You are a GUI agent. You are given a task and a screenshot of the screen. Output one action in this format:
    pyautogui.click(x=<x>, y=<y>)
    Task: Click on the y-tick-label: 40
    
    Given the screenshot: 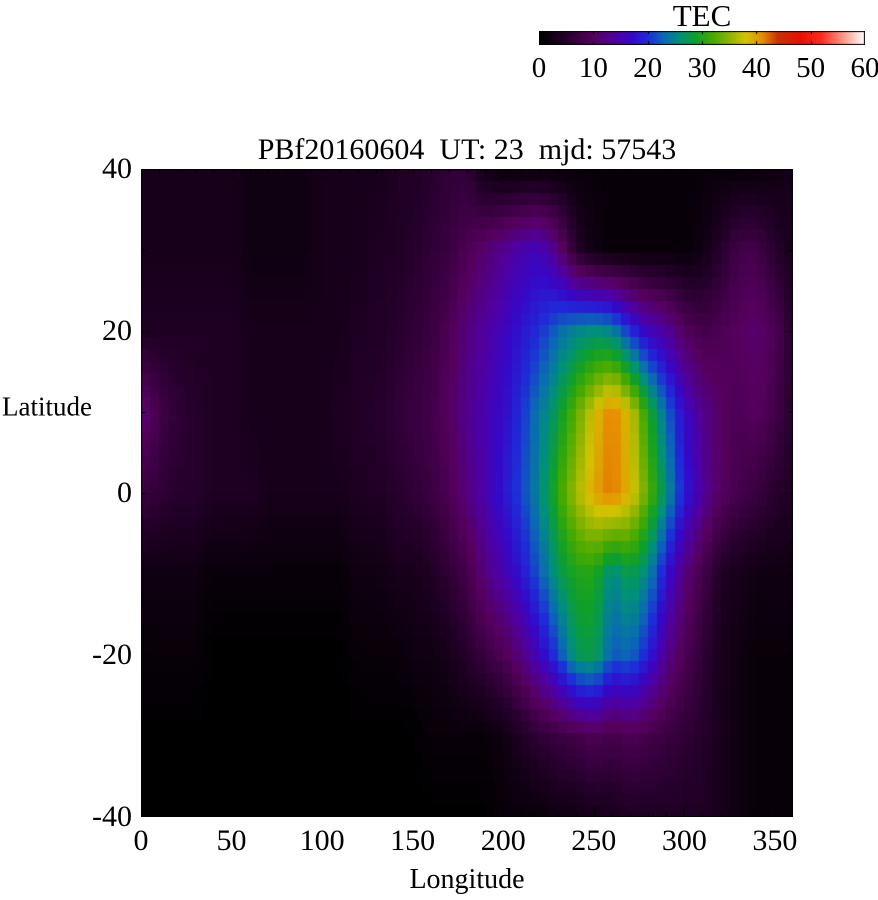 What is the action you would take?
    pyautogui.click(x=117, y=168)
    